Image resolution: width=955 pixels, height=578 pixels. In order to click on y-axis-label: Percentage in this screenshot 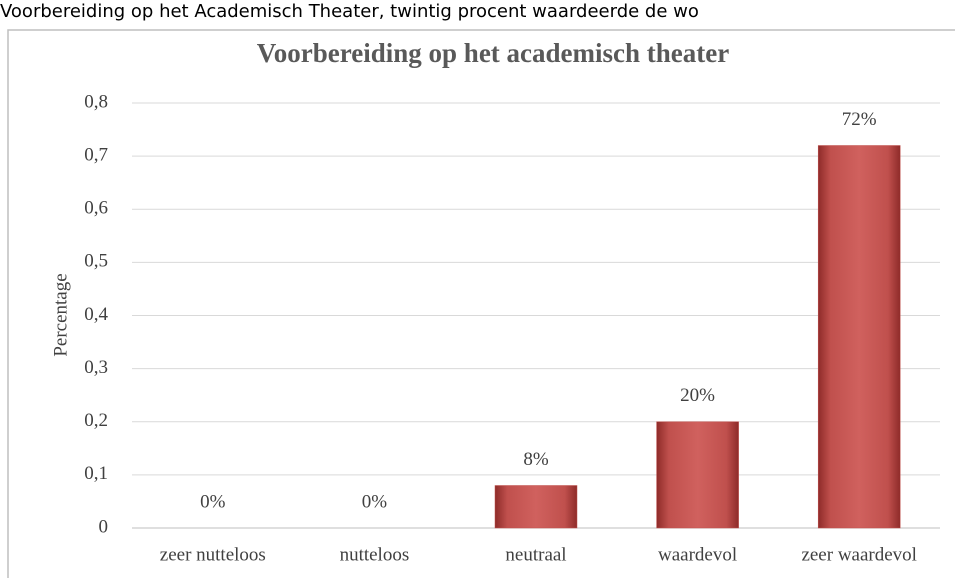, I will do `click(60, 314)`.